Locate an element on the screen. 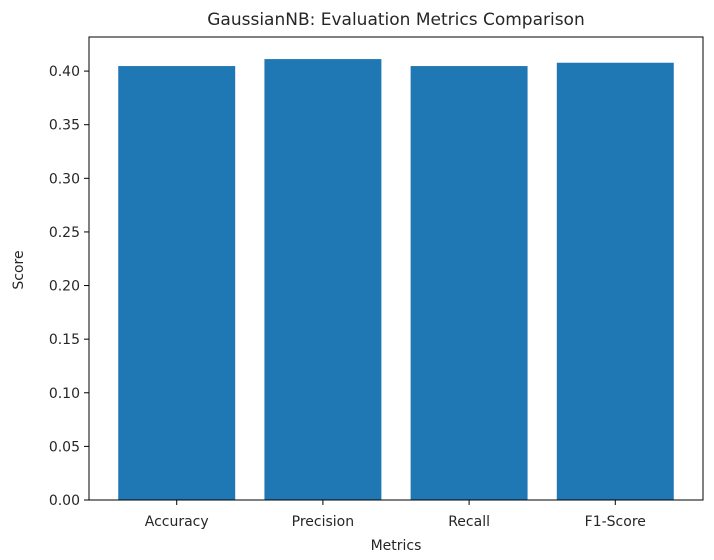 Image resolution: width=714 pixels, height=560 pixels. y-axis: 0.00 0.05 0.10 0.15 0.20 0.25 0.30 0.35 0.40 is located at coordinates (69, 286).